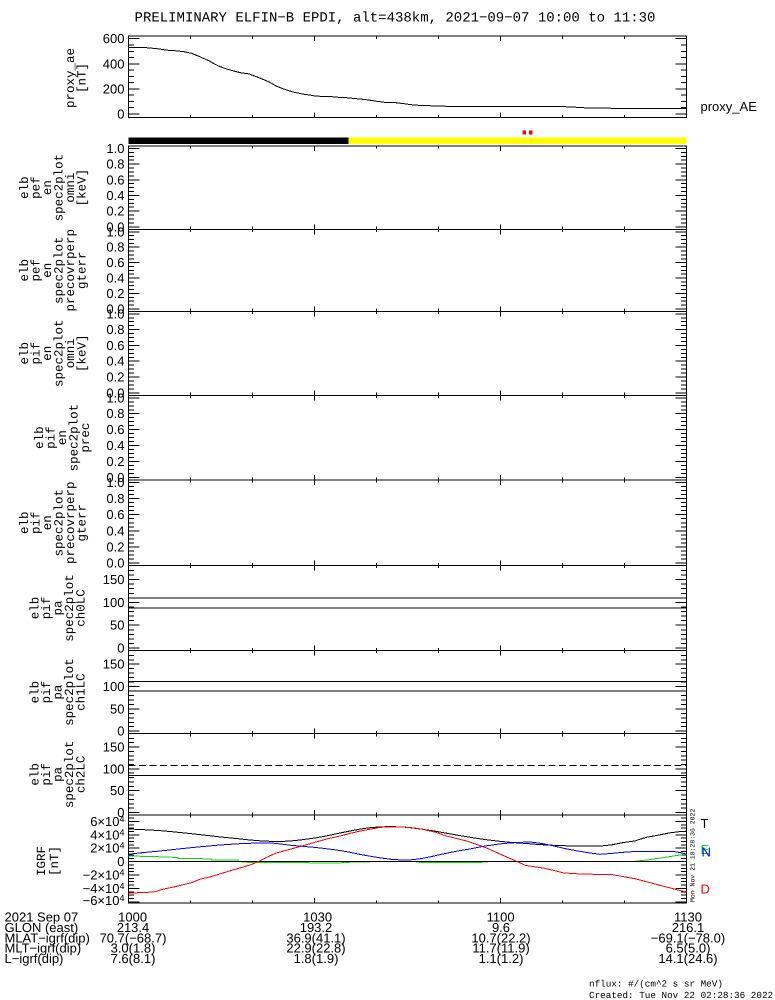 The height and width of the screenshot is (1000, 775). Describe the element at coordinates (107, 848) in the screenshot. I see `svg-text: 2×104` at that location.